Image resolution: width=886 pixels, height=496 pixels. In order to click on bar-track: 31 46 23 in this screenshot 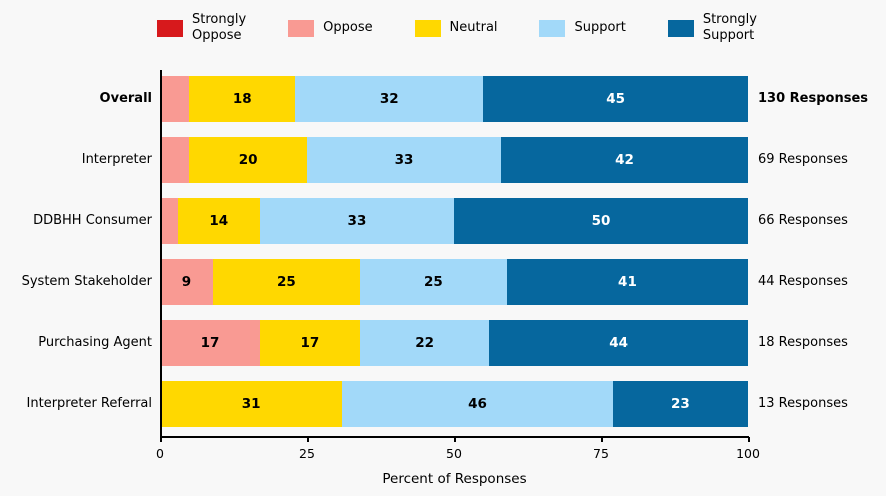, I will do `click(454, 403)`.